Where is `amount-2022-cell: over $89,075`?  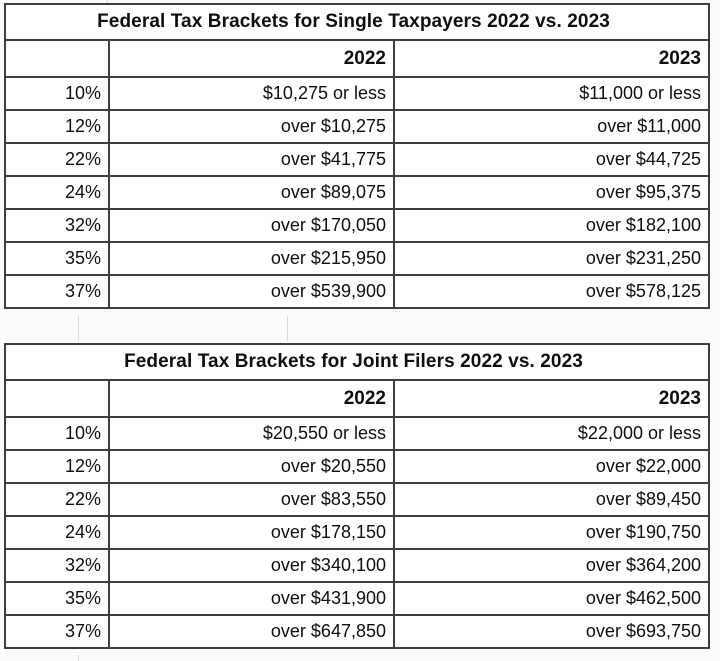
amount-2022-cell: over $89,075 is located at coordinates (251, 192).